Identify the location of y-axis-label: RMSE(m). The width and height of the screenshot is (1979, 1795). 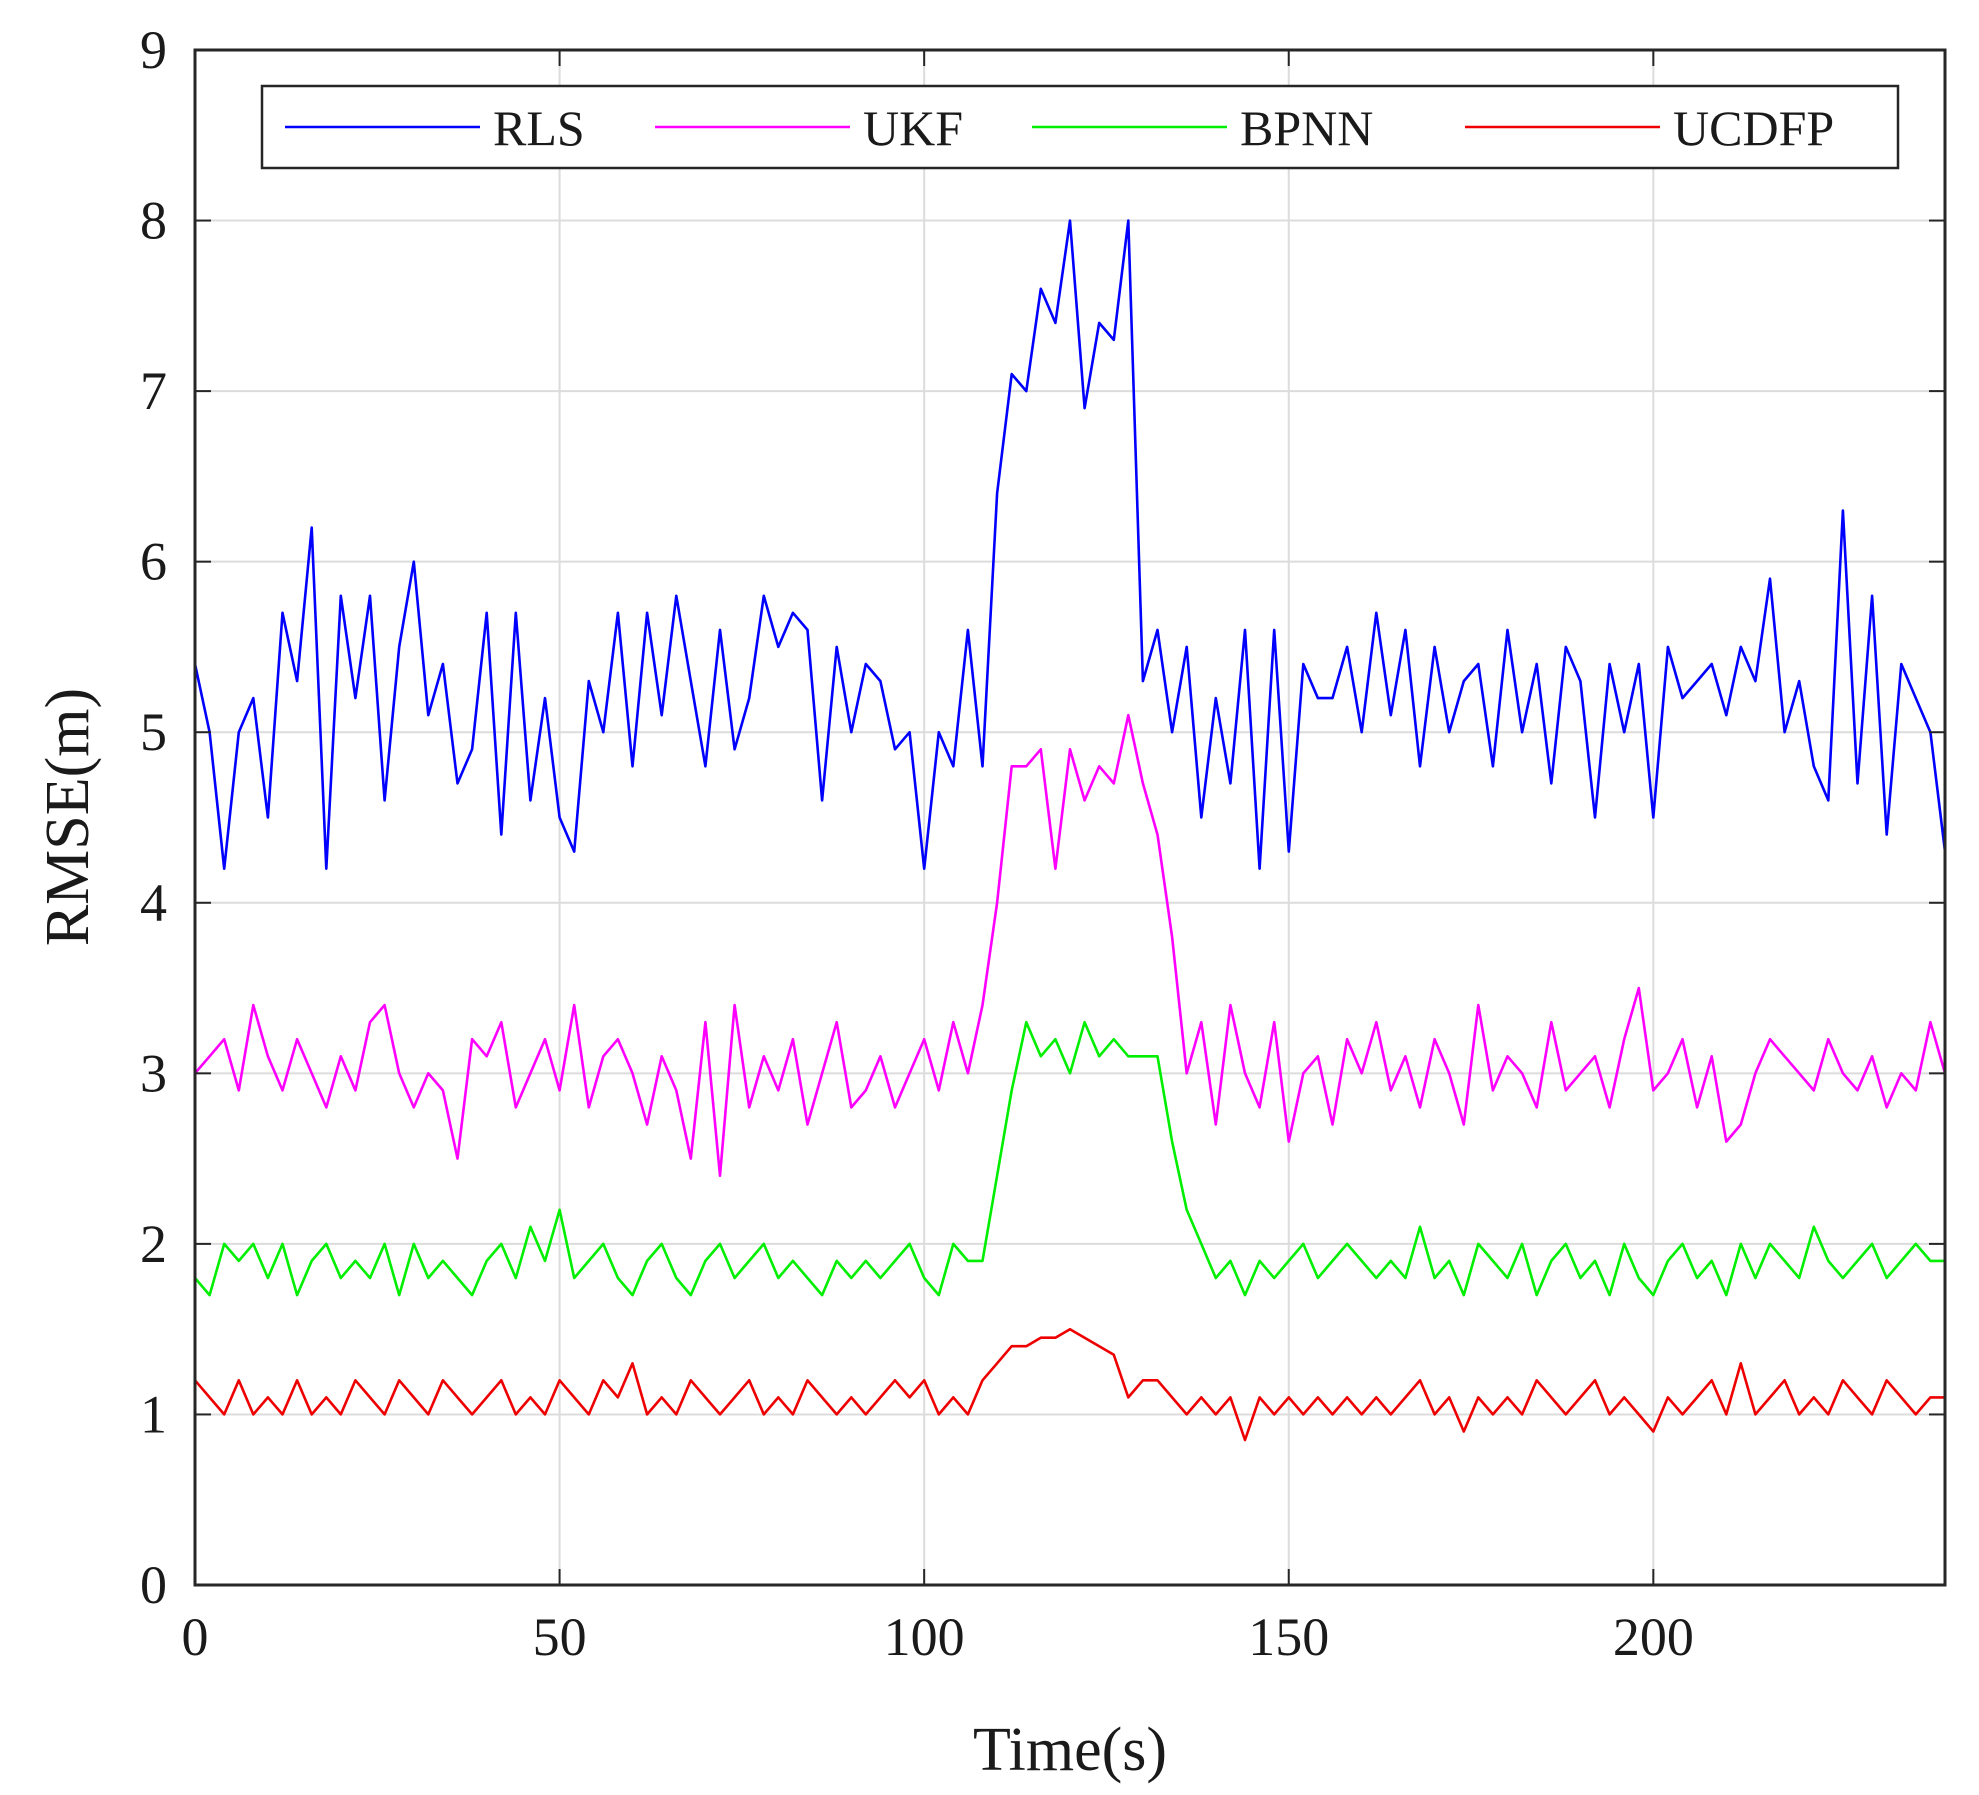
(68, 817).